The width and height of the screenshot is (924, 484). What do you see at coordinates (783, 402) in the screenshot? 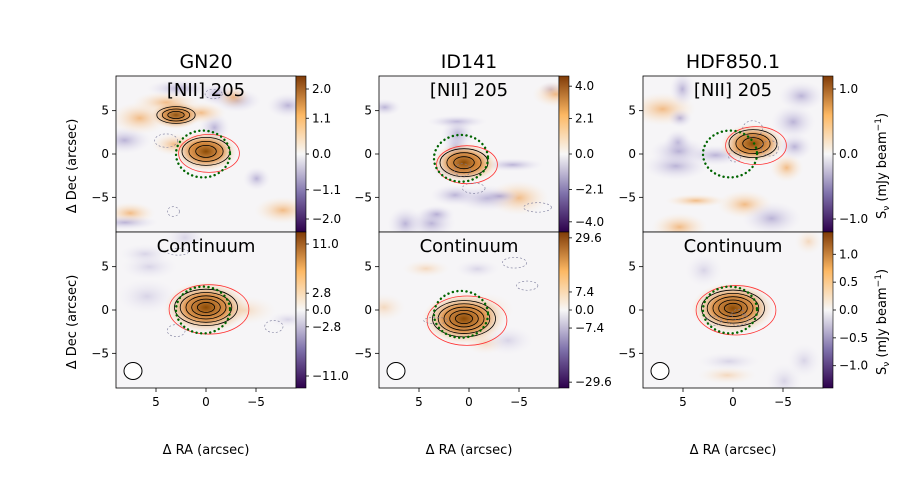
I see `x-tick-label: −5` at bounding box center [783, 402].